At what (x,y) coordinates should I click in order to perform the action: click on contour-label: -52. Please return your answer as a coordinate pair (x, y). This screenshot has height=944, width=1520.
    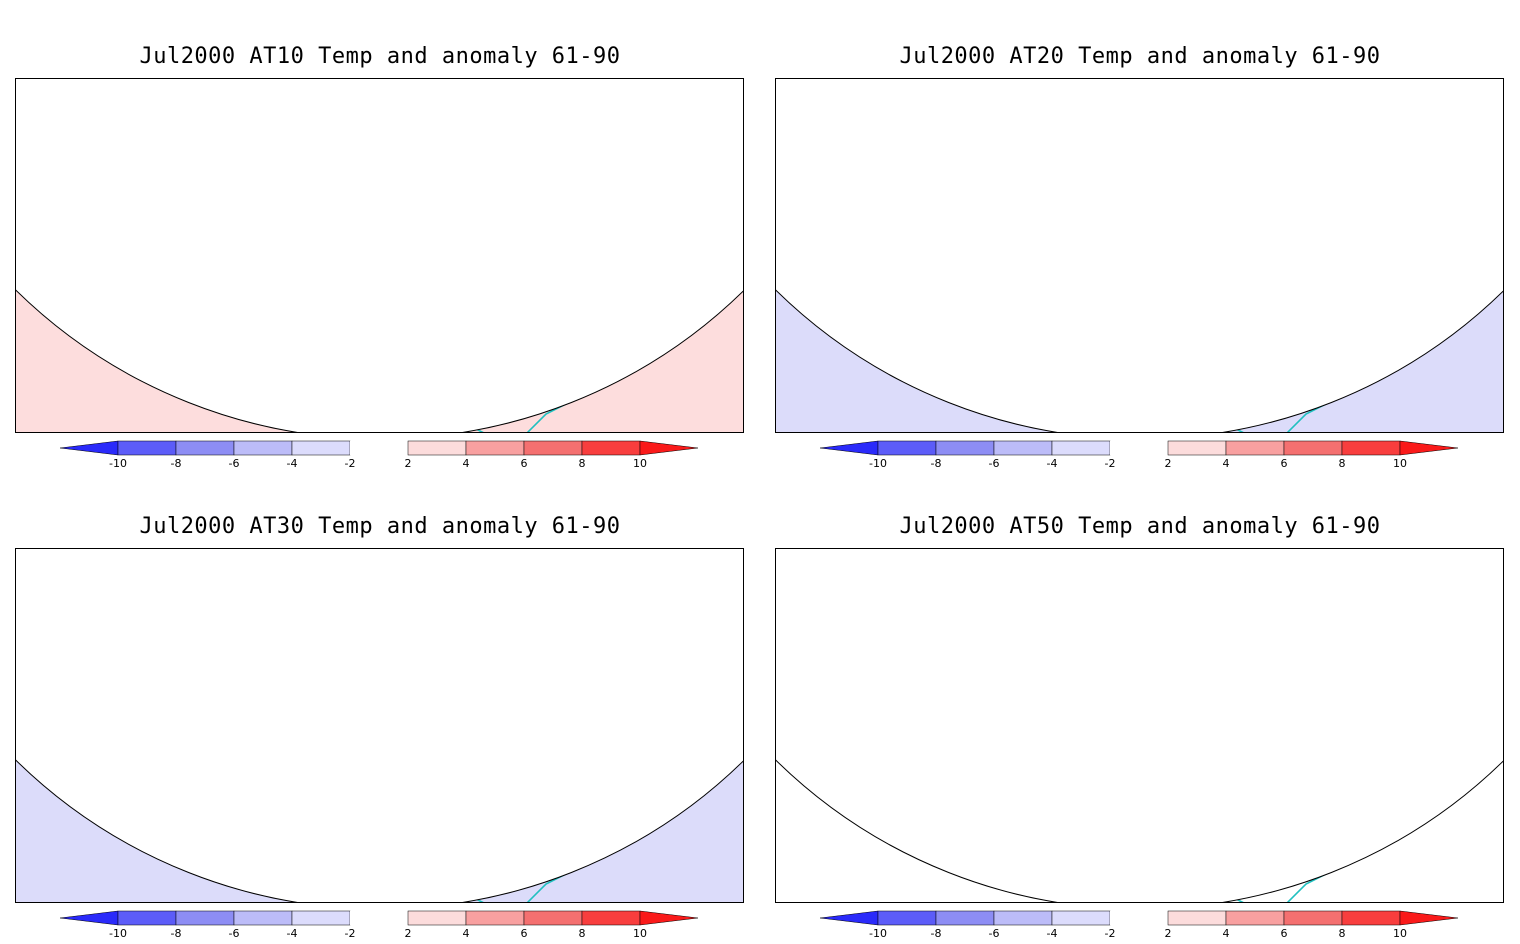
    Looking at the image, I should click on (1136, 414).